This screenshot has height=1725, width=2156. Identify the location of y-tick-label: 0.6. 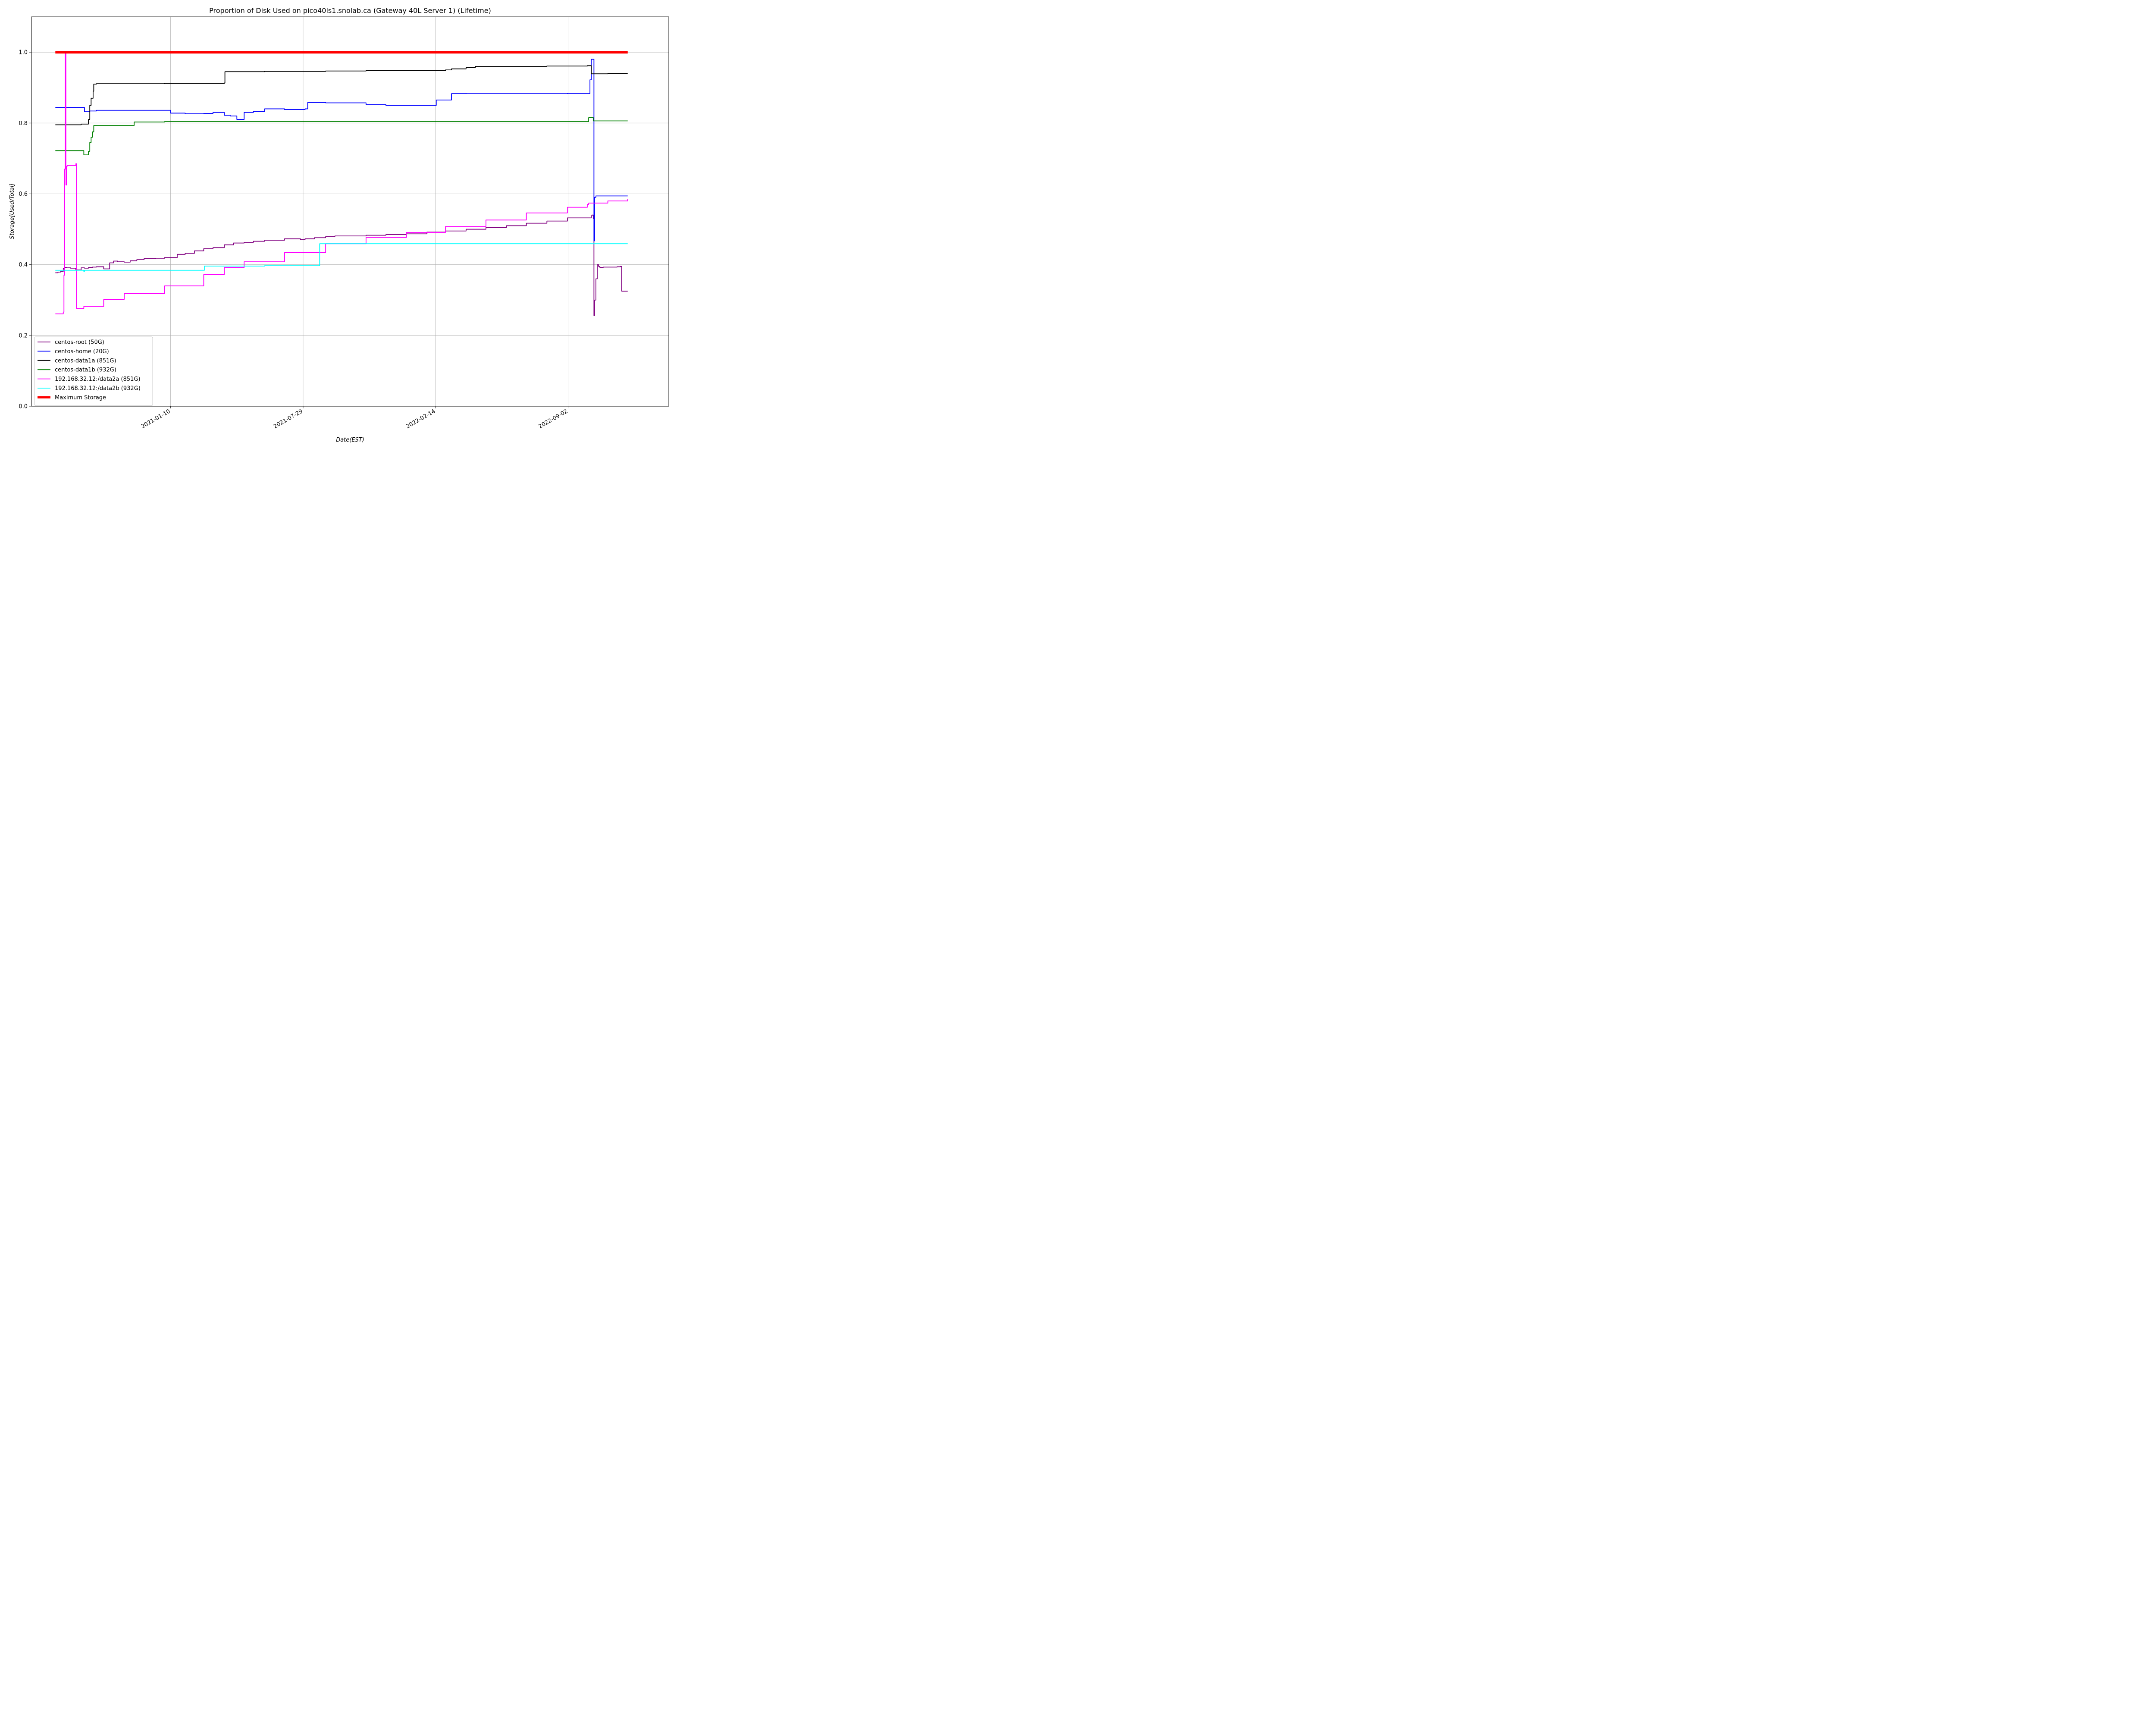
(23, 194).